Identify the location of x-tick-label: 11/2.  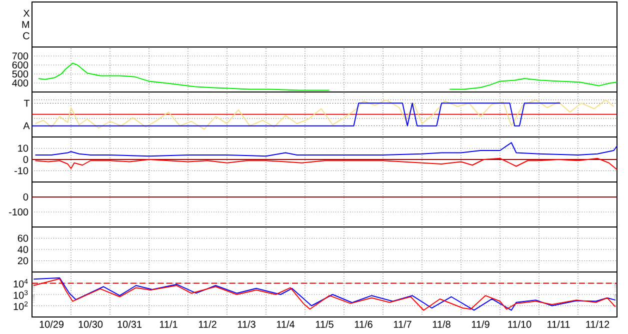
(207, 324).